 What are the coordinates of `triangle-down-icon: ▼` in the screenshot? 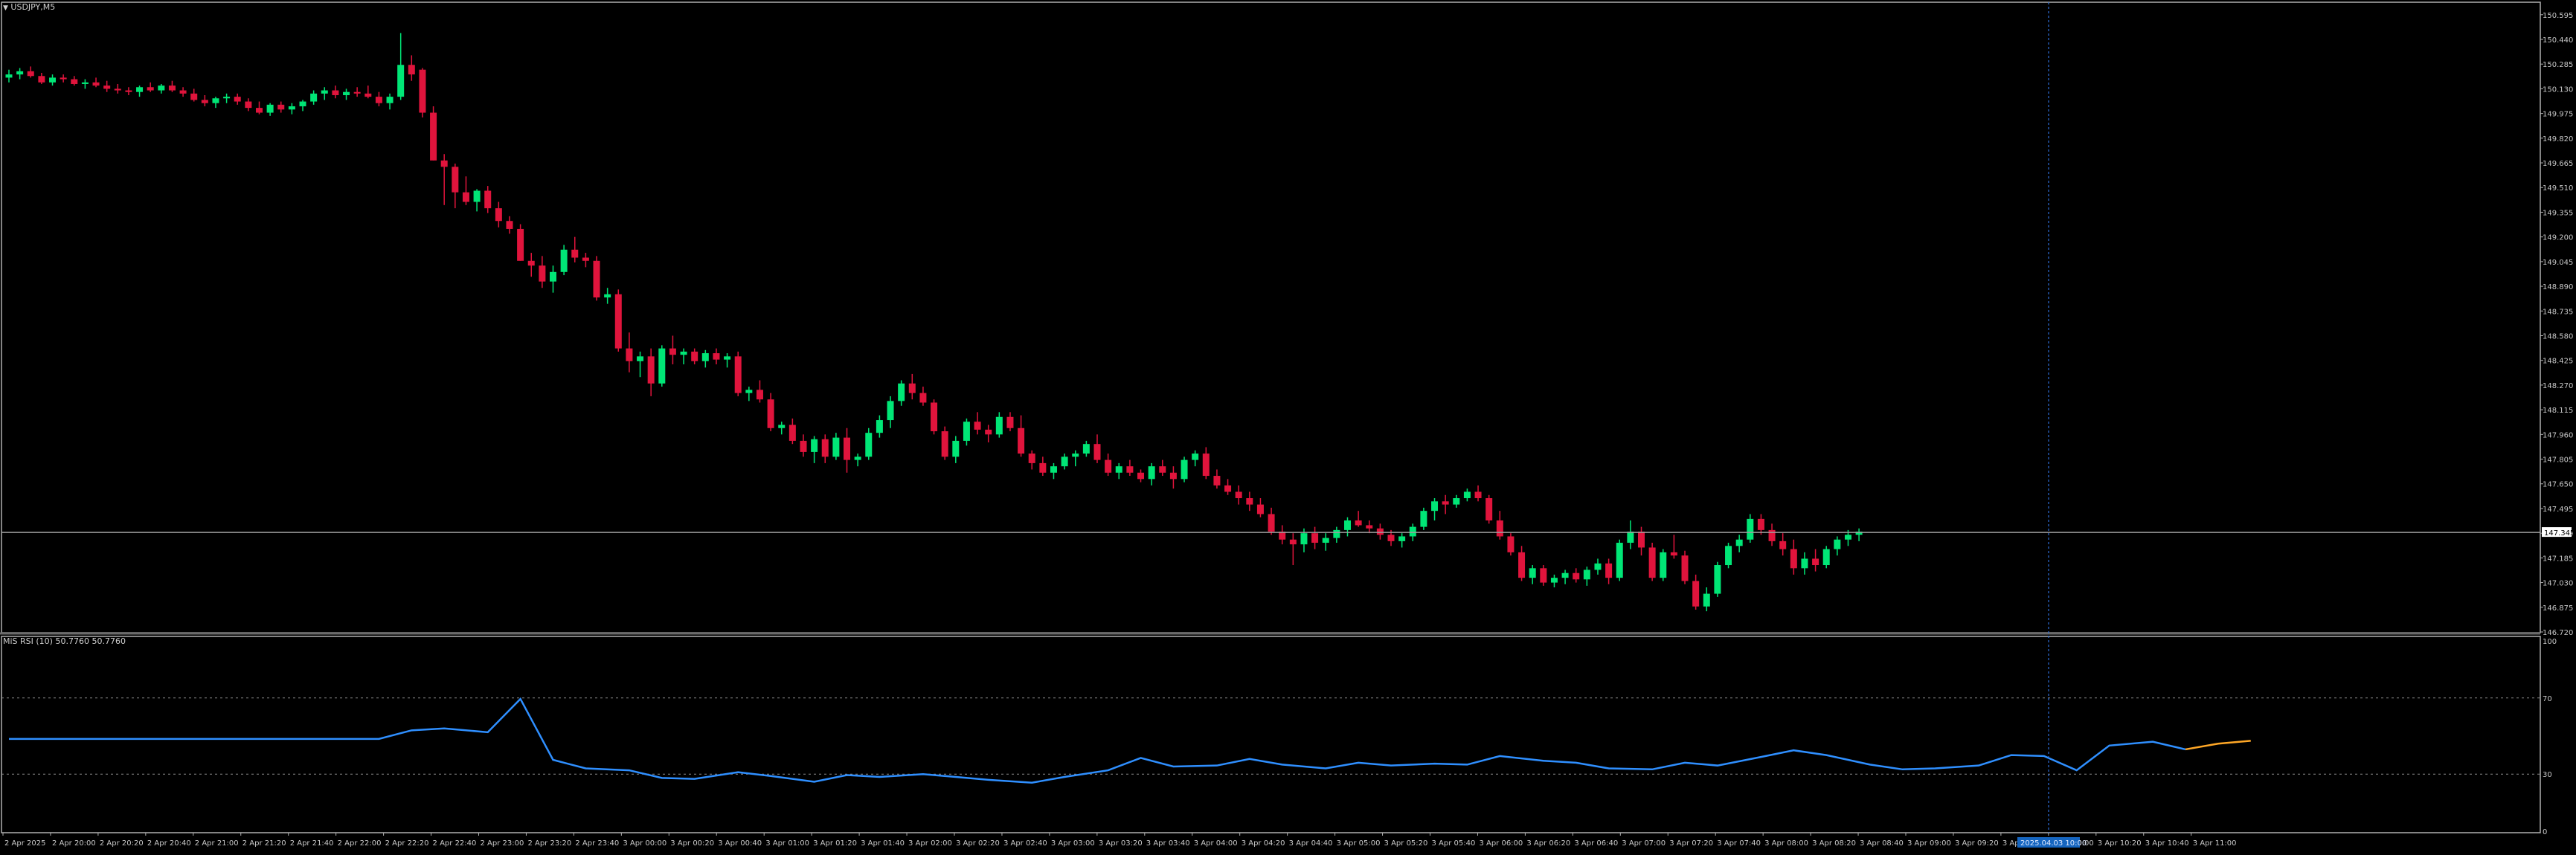 It's located at (5, 8).